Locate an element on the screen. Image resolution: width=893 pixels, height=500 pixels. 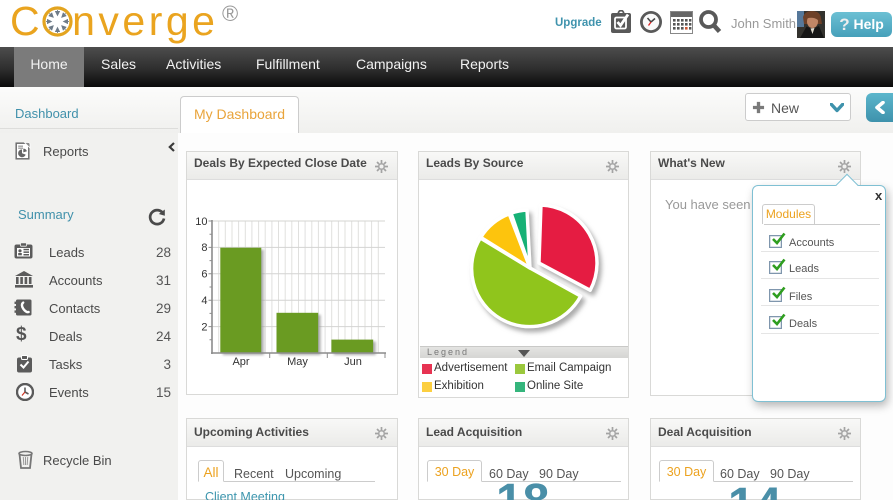
svg-text: 2 is located at coordinates (204, 327).